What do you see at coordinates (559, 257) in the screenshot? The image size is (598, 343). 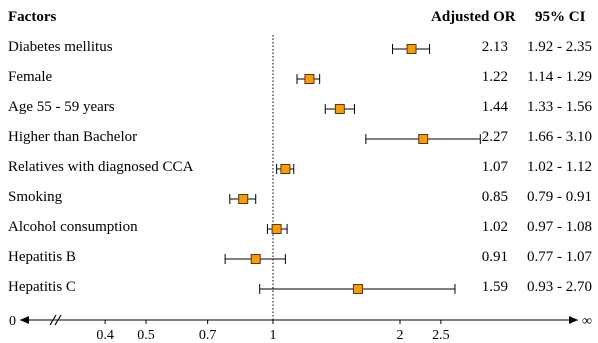 I see `ci-value: 0.77 - 1.07` at bounding box center [559, 257].